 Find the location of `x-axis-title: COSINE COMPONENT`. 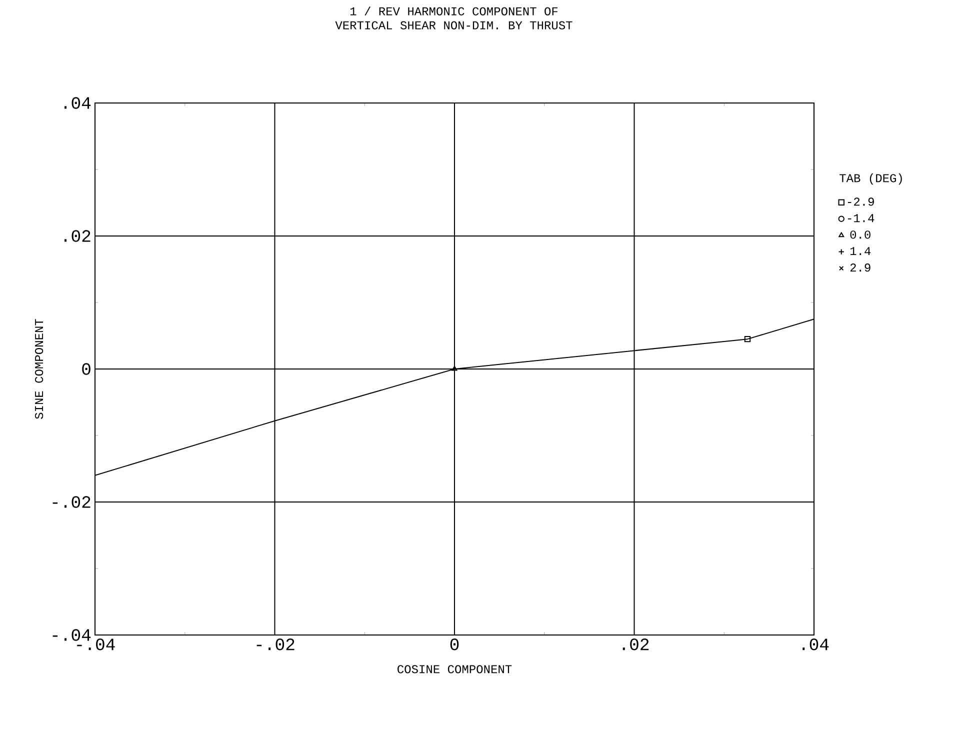

x-axis-title: COSINE COMPONENT is located at coordinates (455, 669).